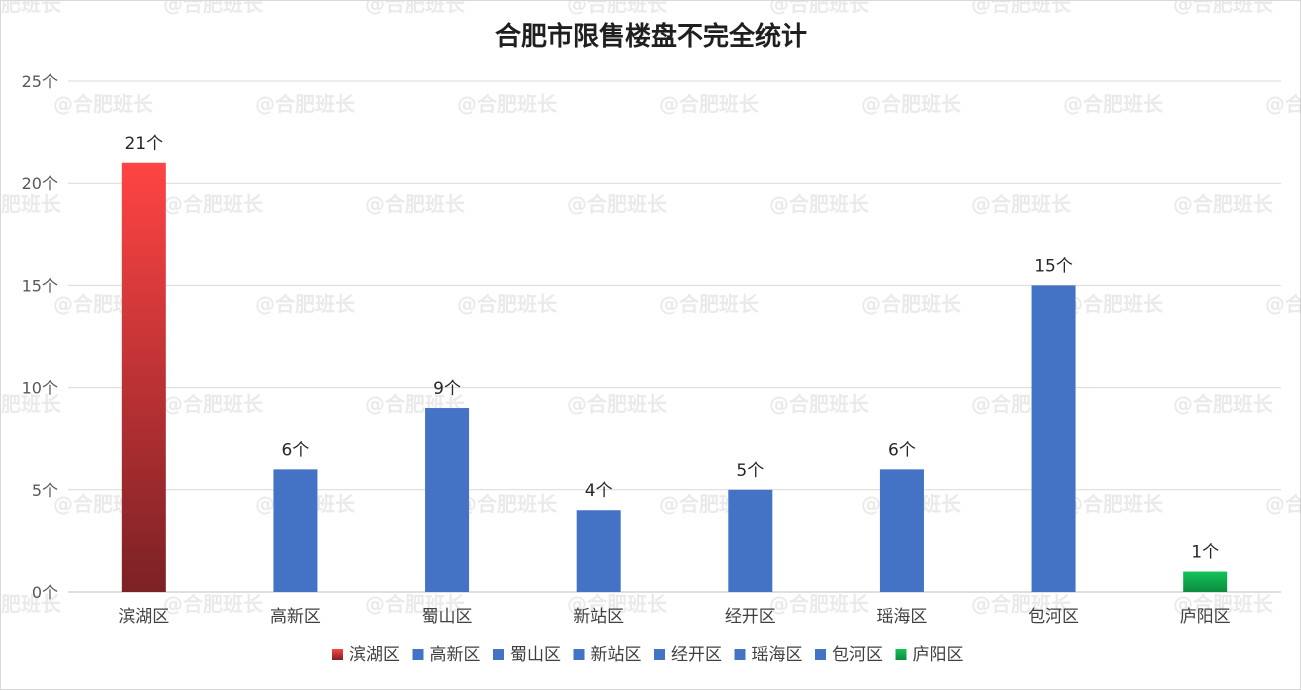 This screenshot has height=691, width=1301. What do you see at coordinates (40, 183) in the screenshot?
I see `y-tick-label: 20个` at bounding box center [40, 183].